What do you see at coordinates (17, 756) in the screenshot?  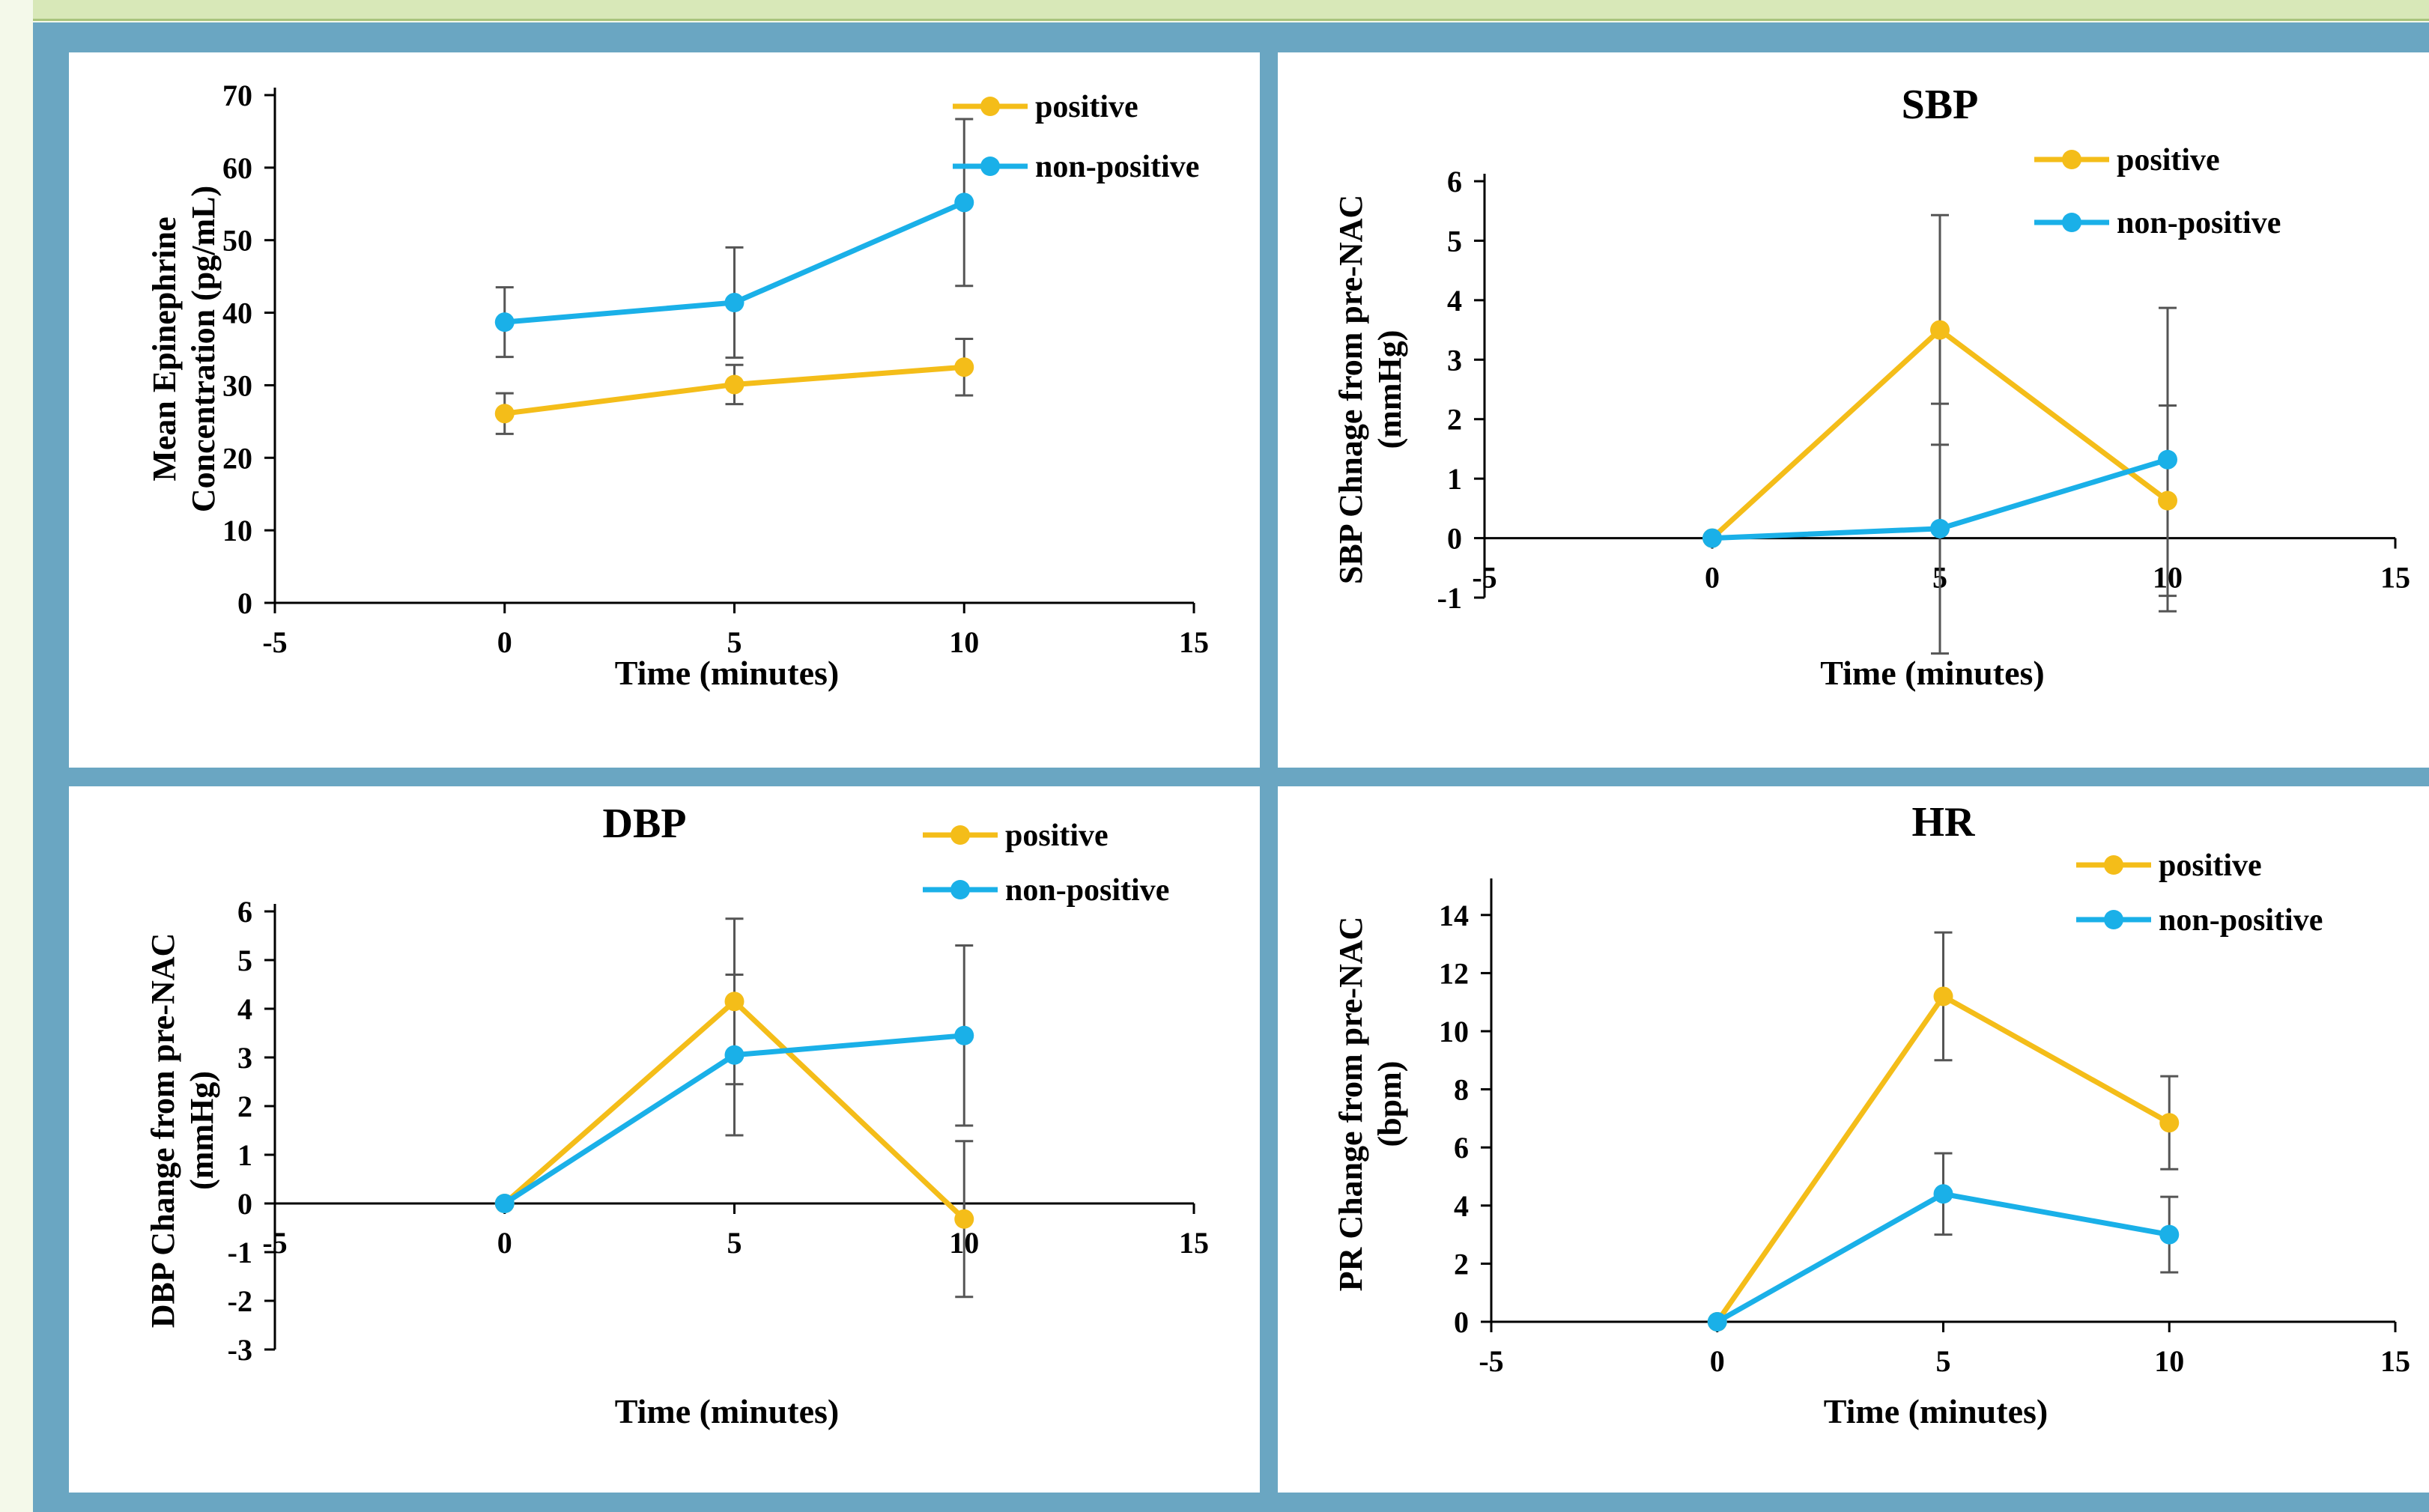 I see `page-margin` at bounding box center [17, 756].